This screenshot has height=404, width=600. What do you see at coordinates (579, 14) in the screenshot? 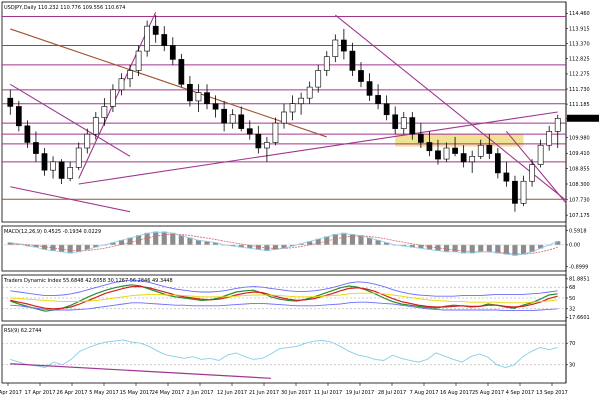
I see `price-tick-label-0: 114.460` at bounding box center [579, 14].